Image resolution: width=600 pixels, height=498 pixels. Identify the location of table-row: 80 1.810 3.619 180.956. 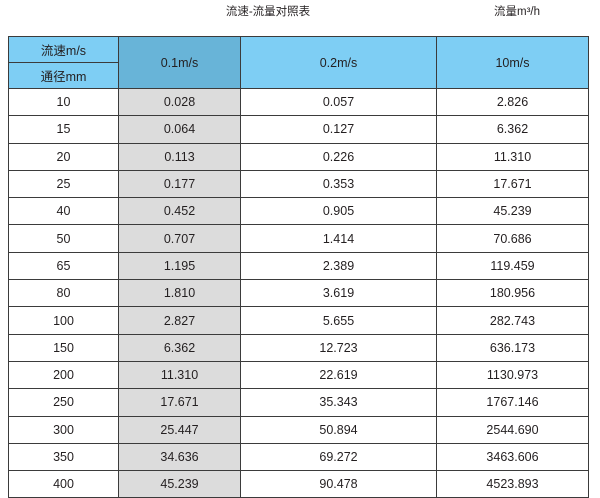
(298, 293).